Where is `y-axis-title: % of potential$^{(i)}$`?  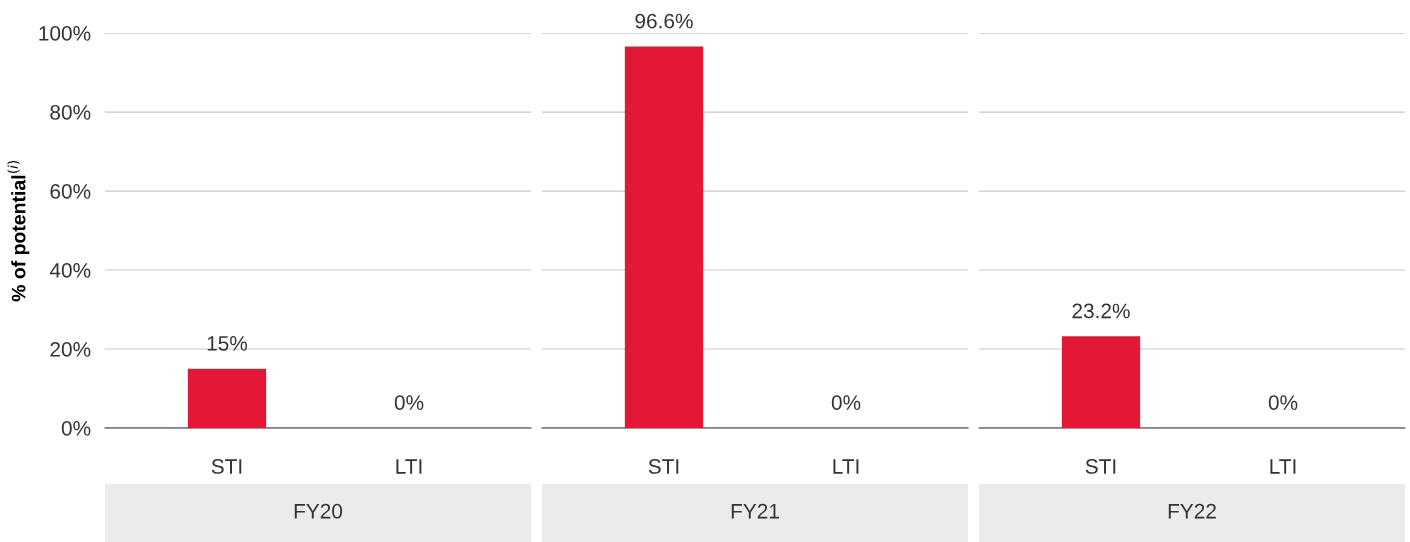
y-axis-title: % of potential$^{(i)}$ is located at coordinates (18, 231).